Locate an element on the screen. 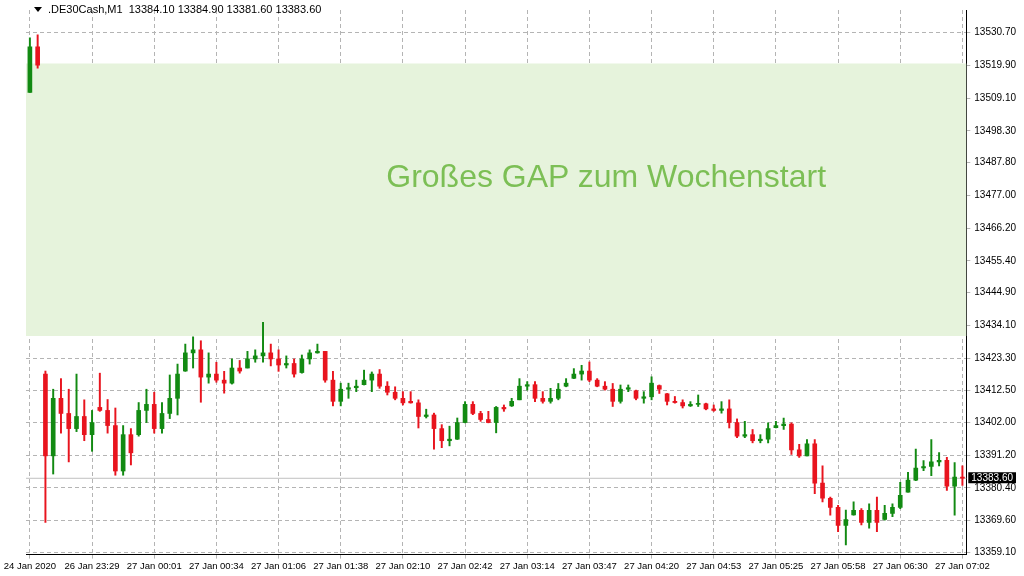  annotation: Großes GAP zum Wochenstart is located at coordinates (606, 175).